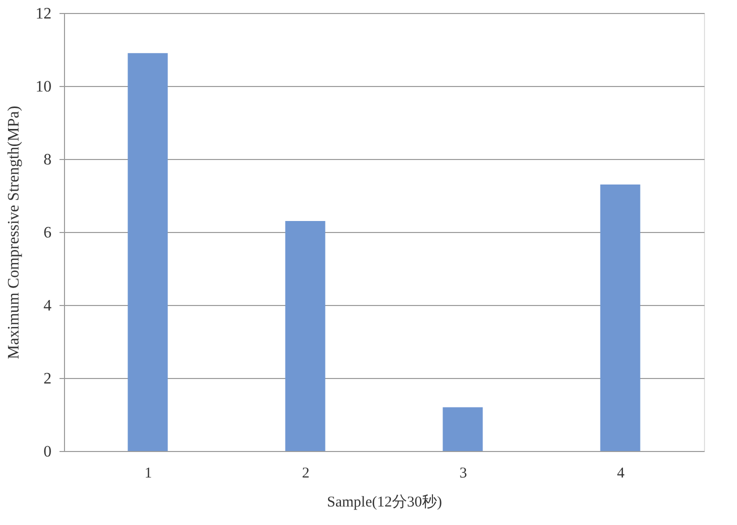 Image resolution: width=737 pixels, height=525 pixels. I want to click on y-axis-title: Maximum Compressive Strength(MPa), so click(14, 233).